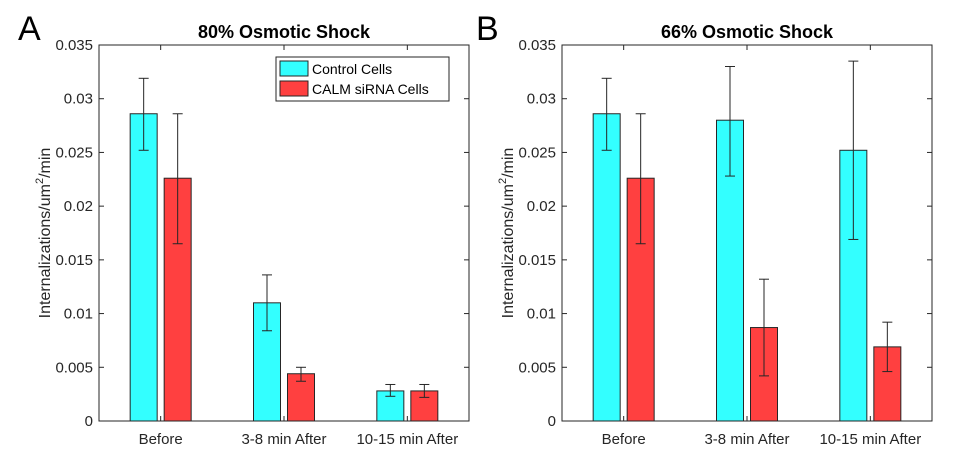 The image size is (958, 473). What do you see at coordinates (362, 79) in the screenshot?
I see `legend: Control Cells CALM siRNA Cells` at bounding box center [362, 79].